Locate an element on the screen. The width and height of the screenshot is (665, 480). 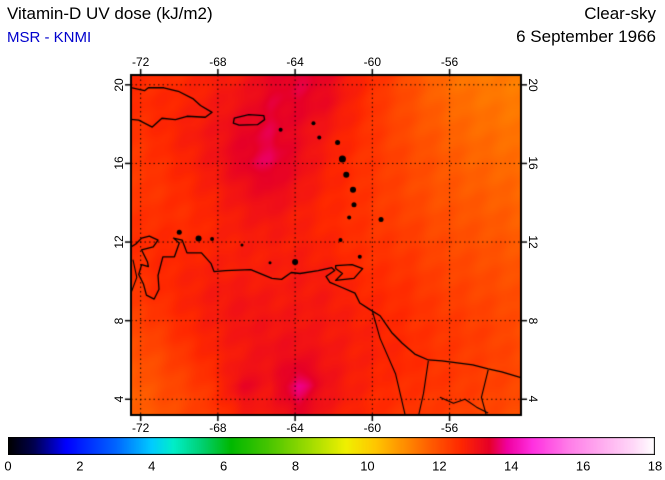
y-axis-label-right: 12 is located at coordinates (533, 242).